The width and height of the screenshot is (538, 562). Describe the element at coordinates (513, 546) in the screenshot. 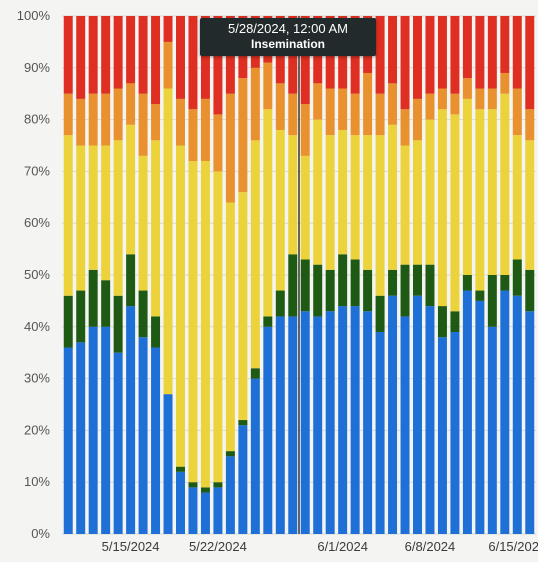

I see `x-tick-label: 6/15/2024` at that location.